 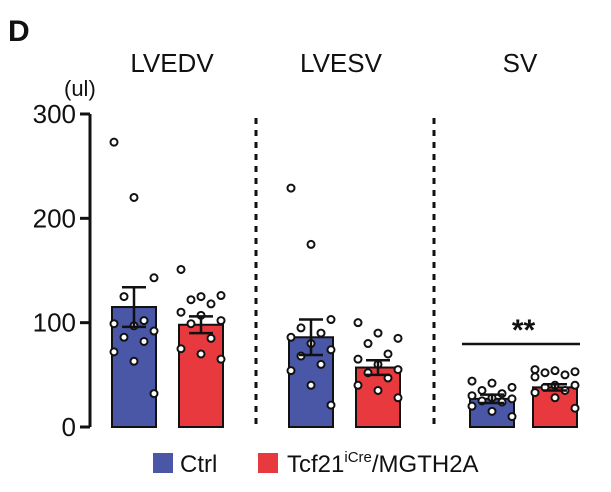 What do you see at coordinates (358, 457) in the screenshot?
I see `legend-label-tcf21-superscript: iCre` at bounding box center [358, 457].